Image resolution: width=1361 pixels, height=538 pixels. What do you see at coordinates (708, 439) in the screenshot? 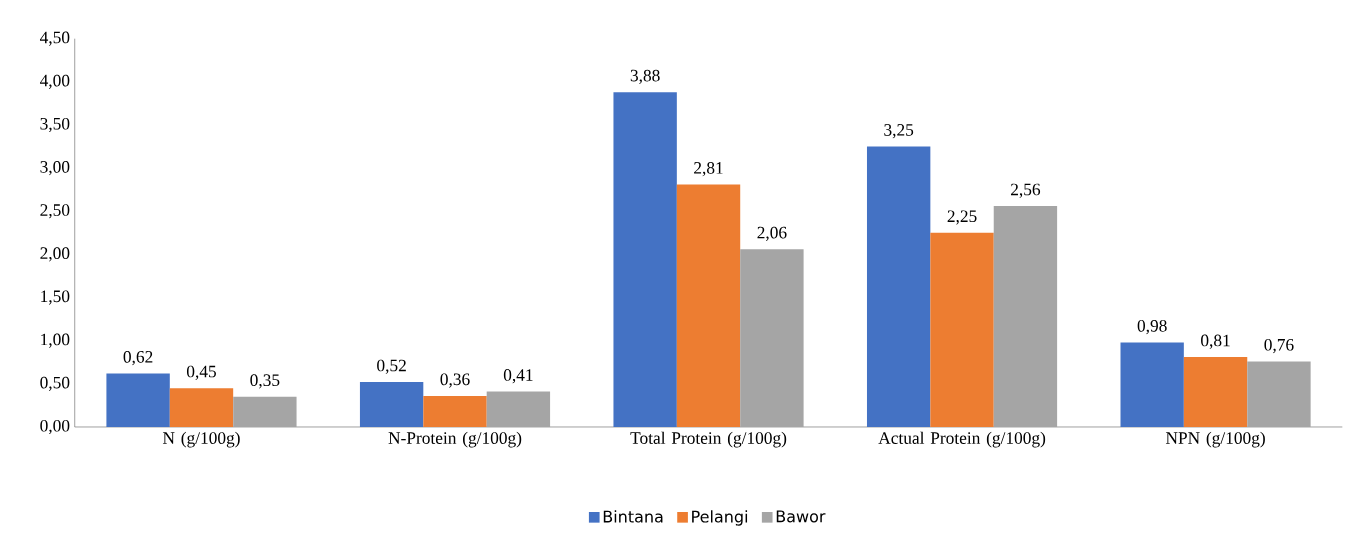
I see `x-tick-label: Total Protein (g/100g)` at bounding box center [708, 439].